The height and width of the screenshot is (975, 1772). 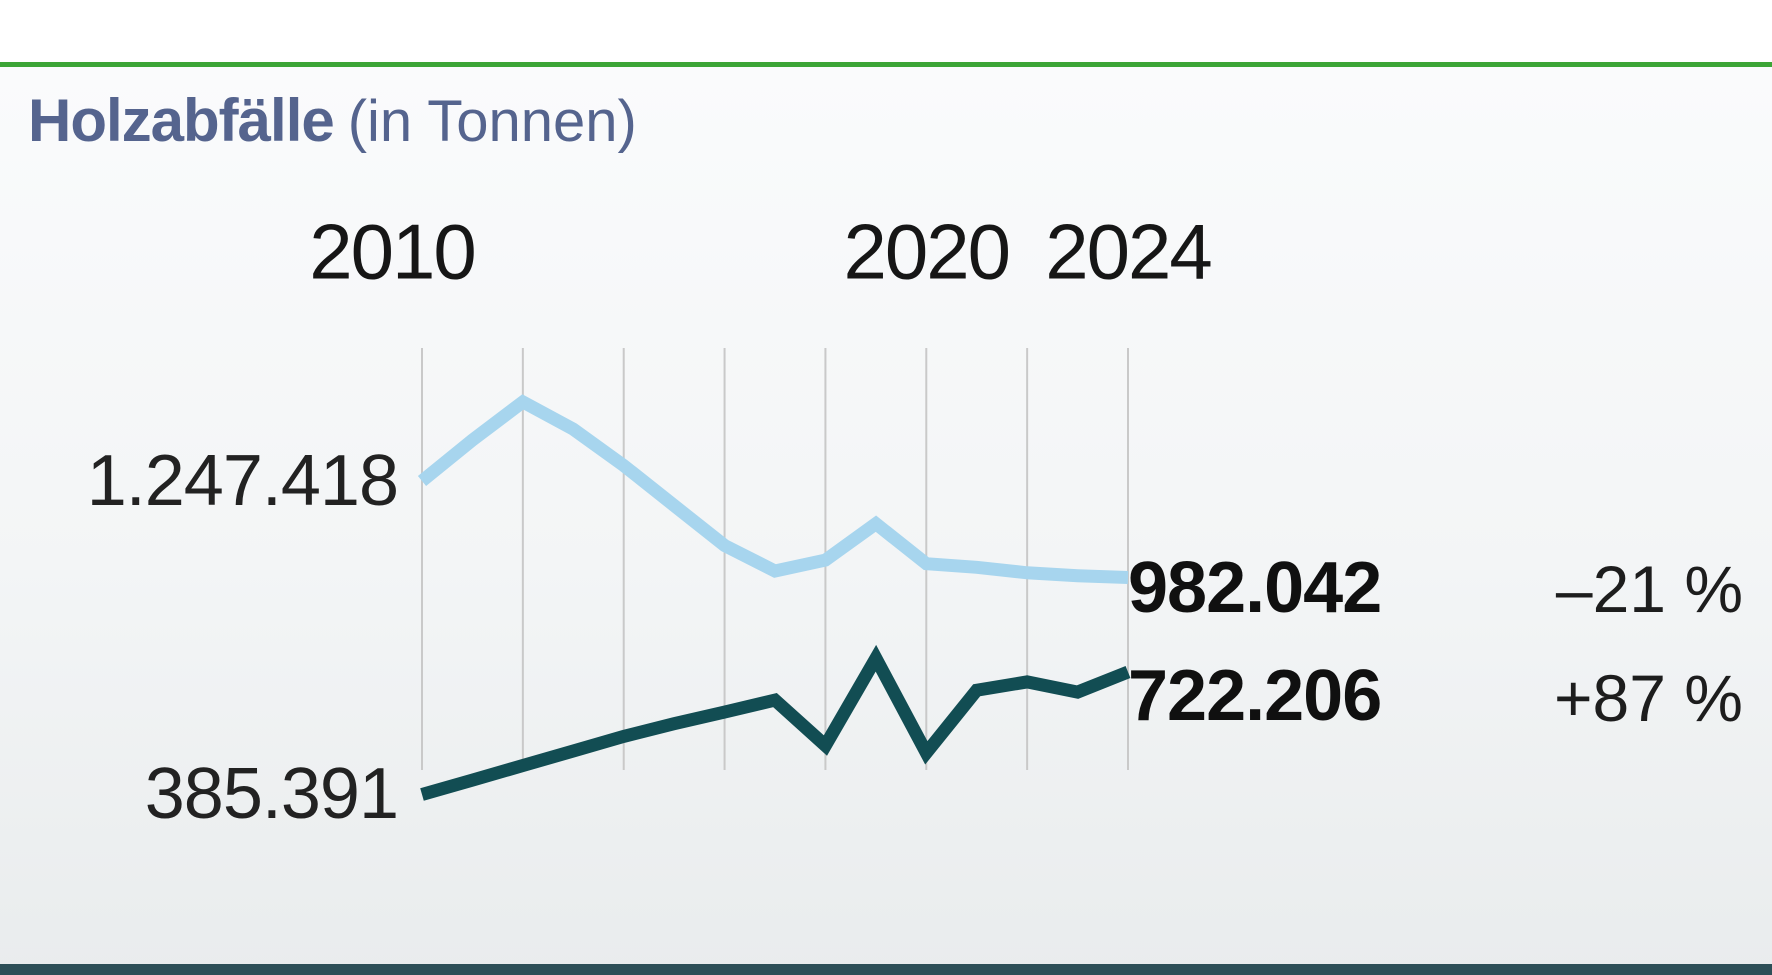 I want to click on accent-rule, so click(x=886, y=64).